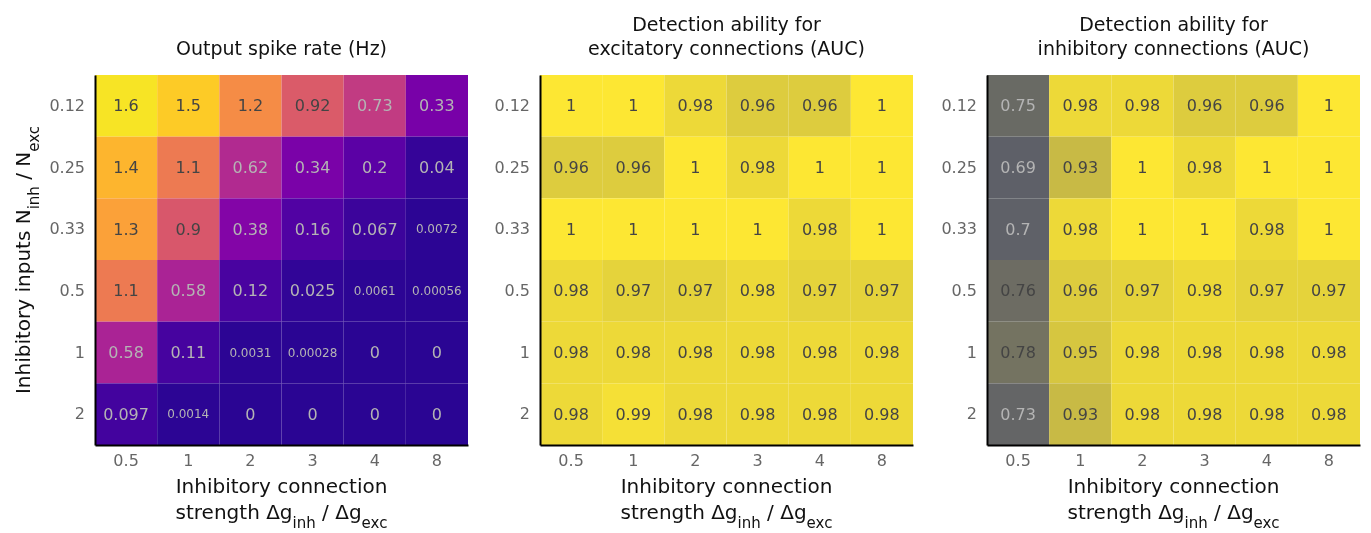 This screenshot has height=533, width=1371. I want to click on data-label: 0.73, so click(374, 106).